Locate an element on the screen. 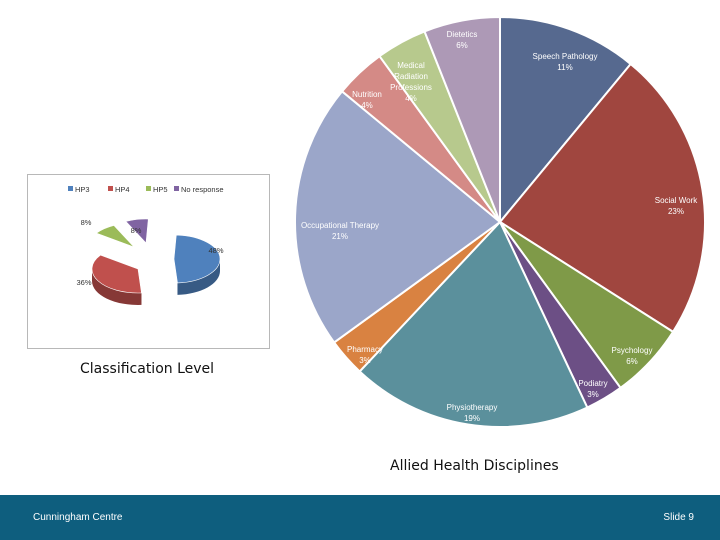 The image size is (720, 540). value-label-medical-radiation-professions: 4% is located at coordinates (411, 98).